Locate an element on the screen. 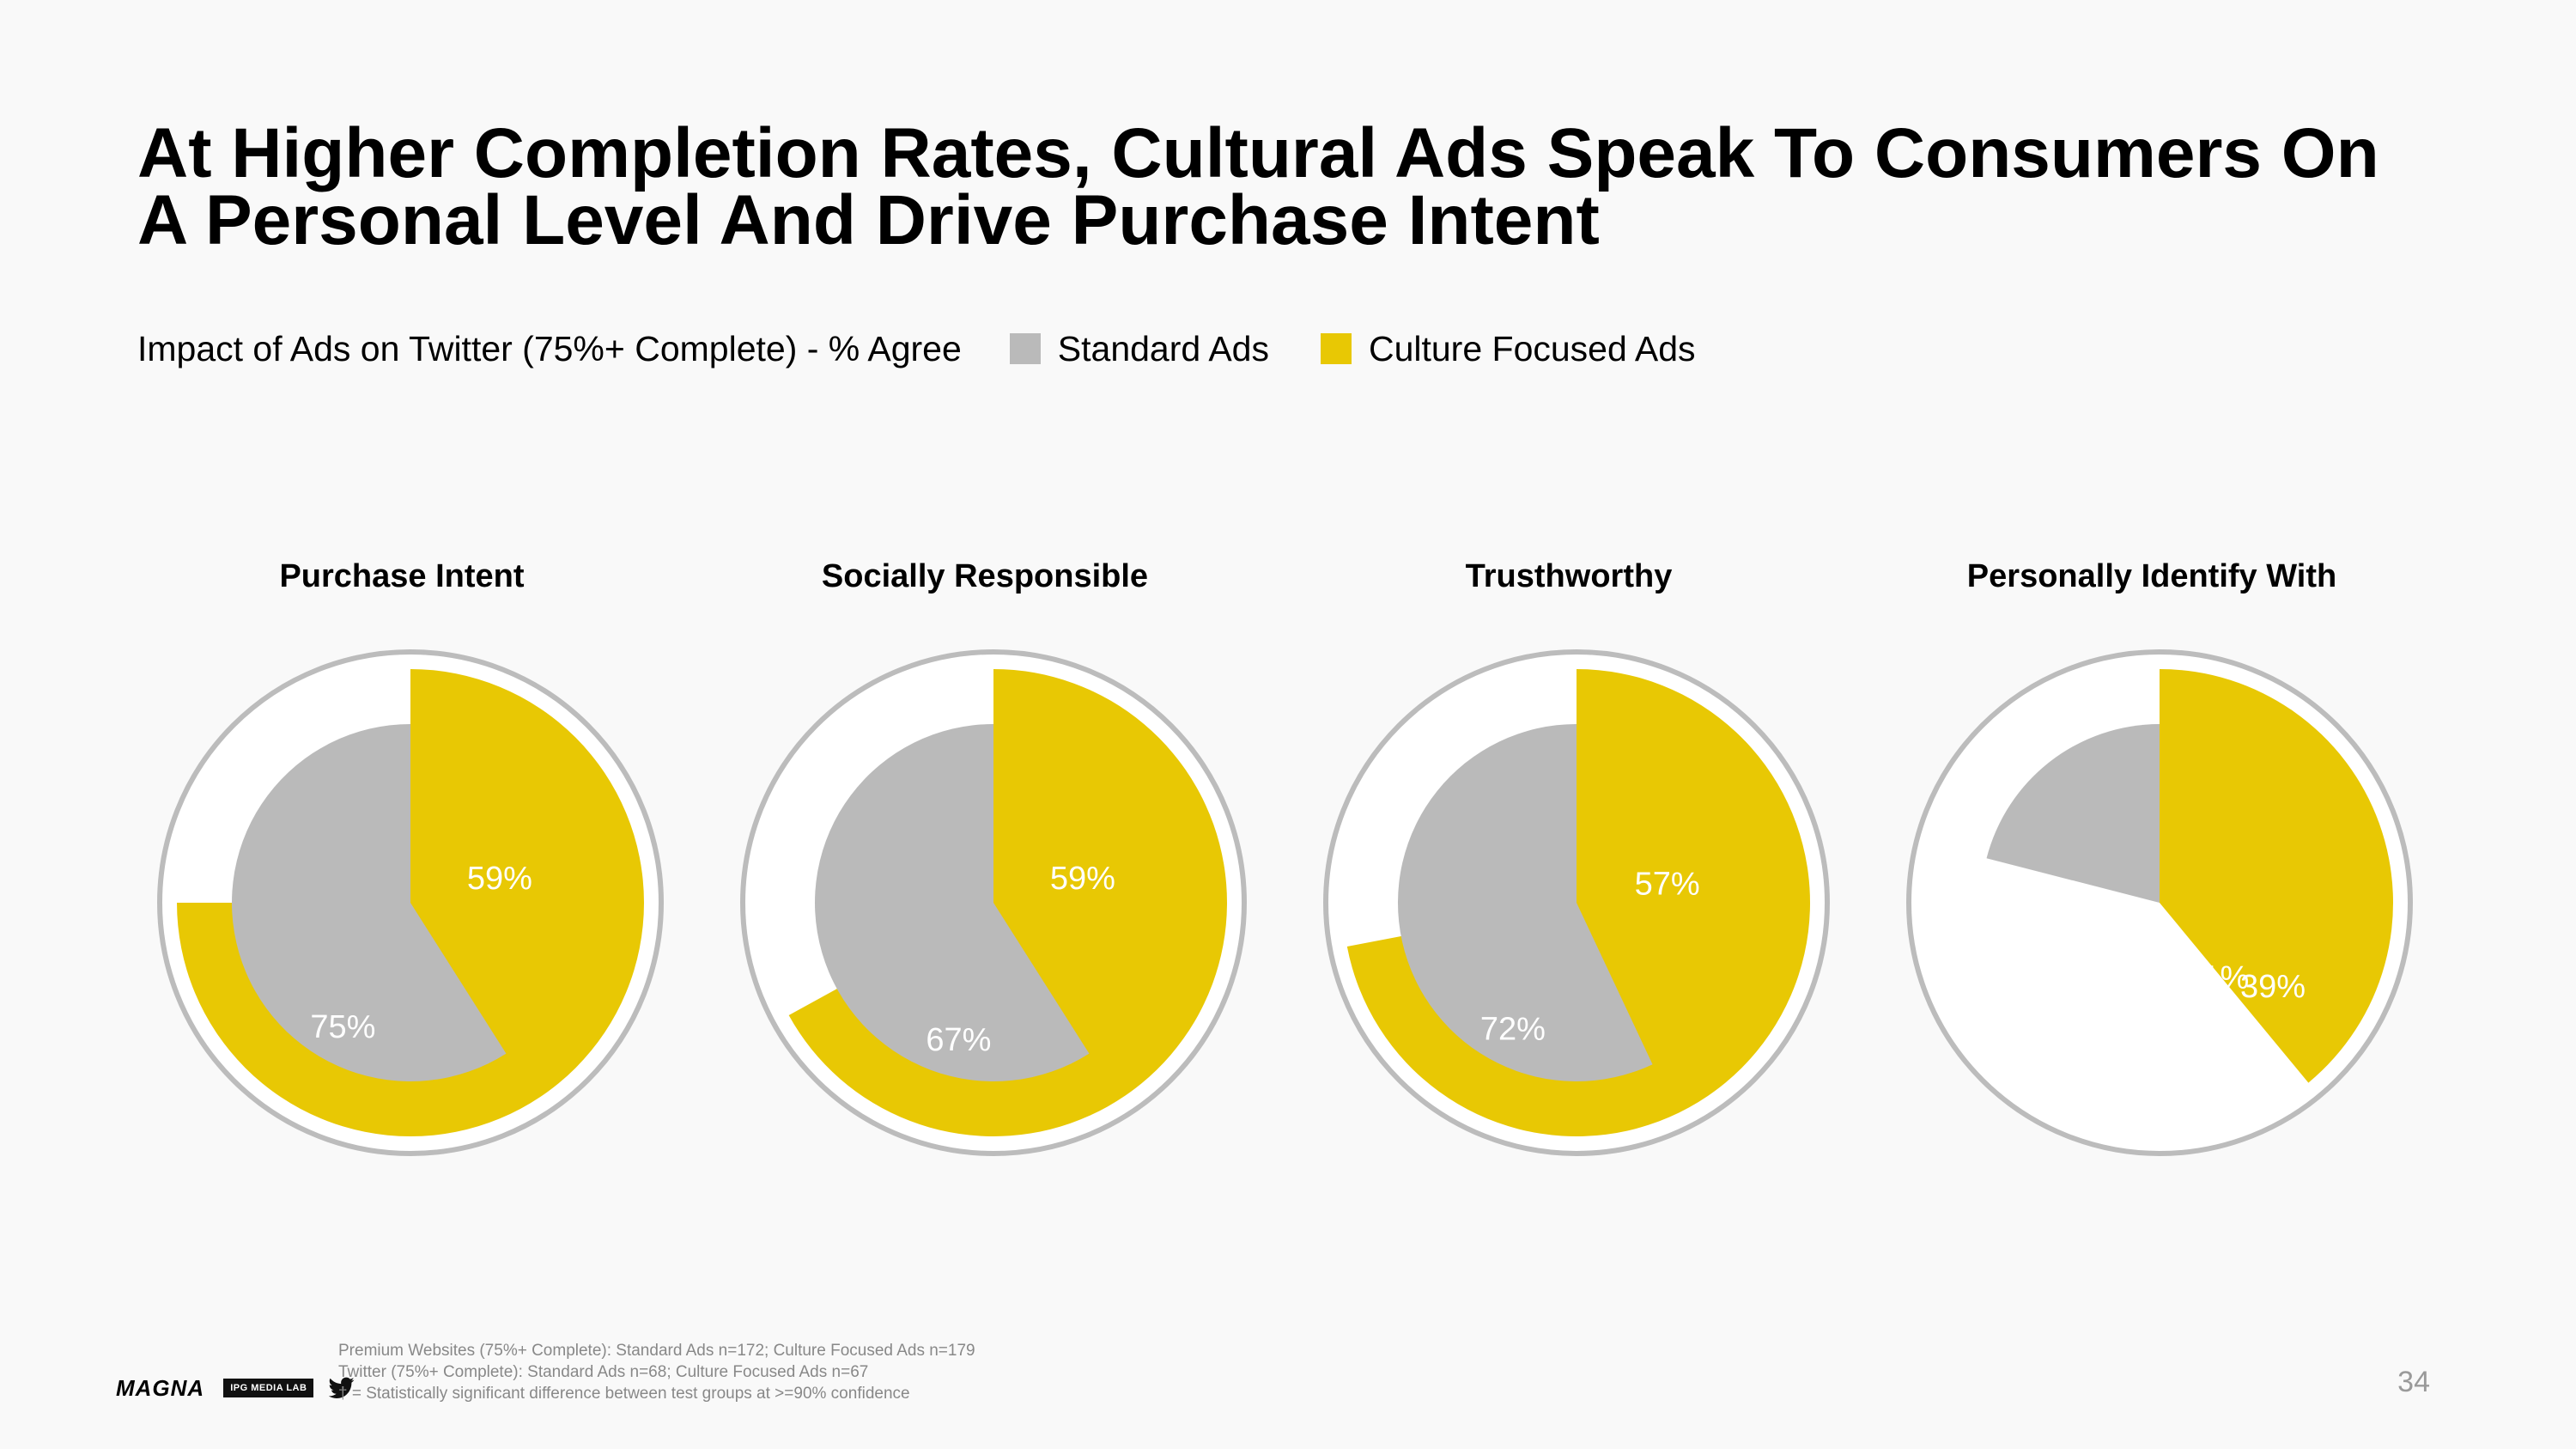 The height and width of the screenshot is (1449, 2576). pie-chart-socially-responsible: 59% 67% is located at coordinates (994, 902).